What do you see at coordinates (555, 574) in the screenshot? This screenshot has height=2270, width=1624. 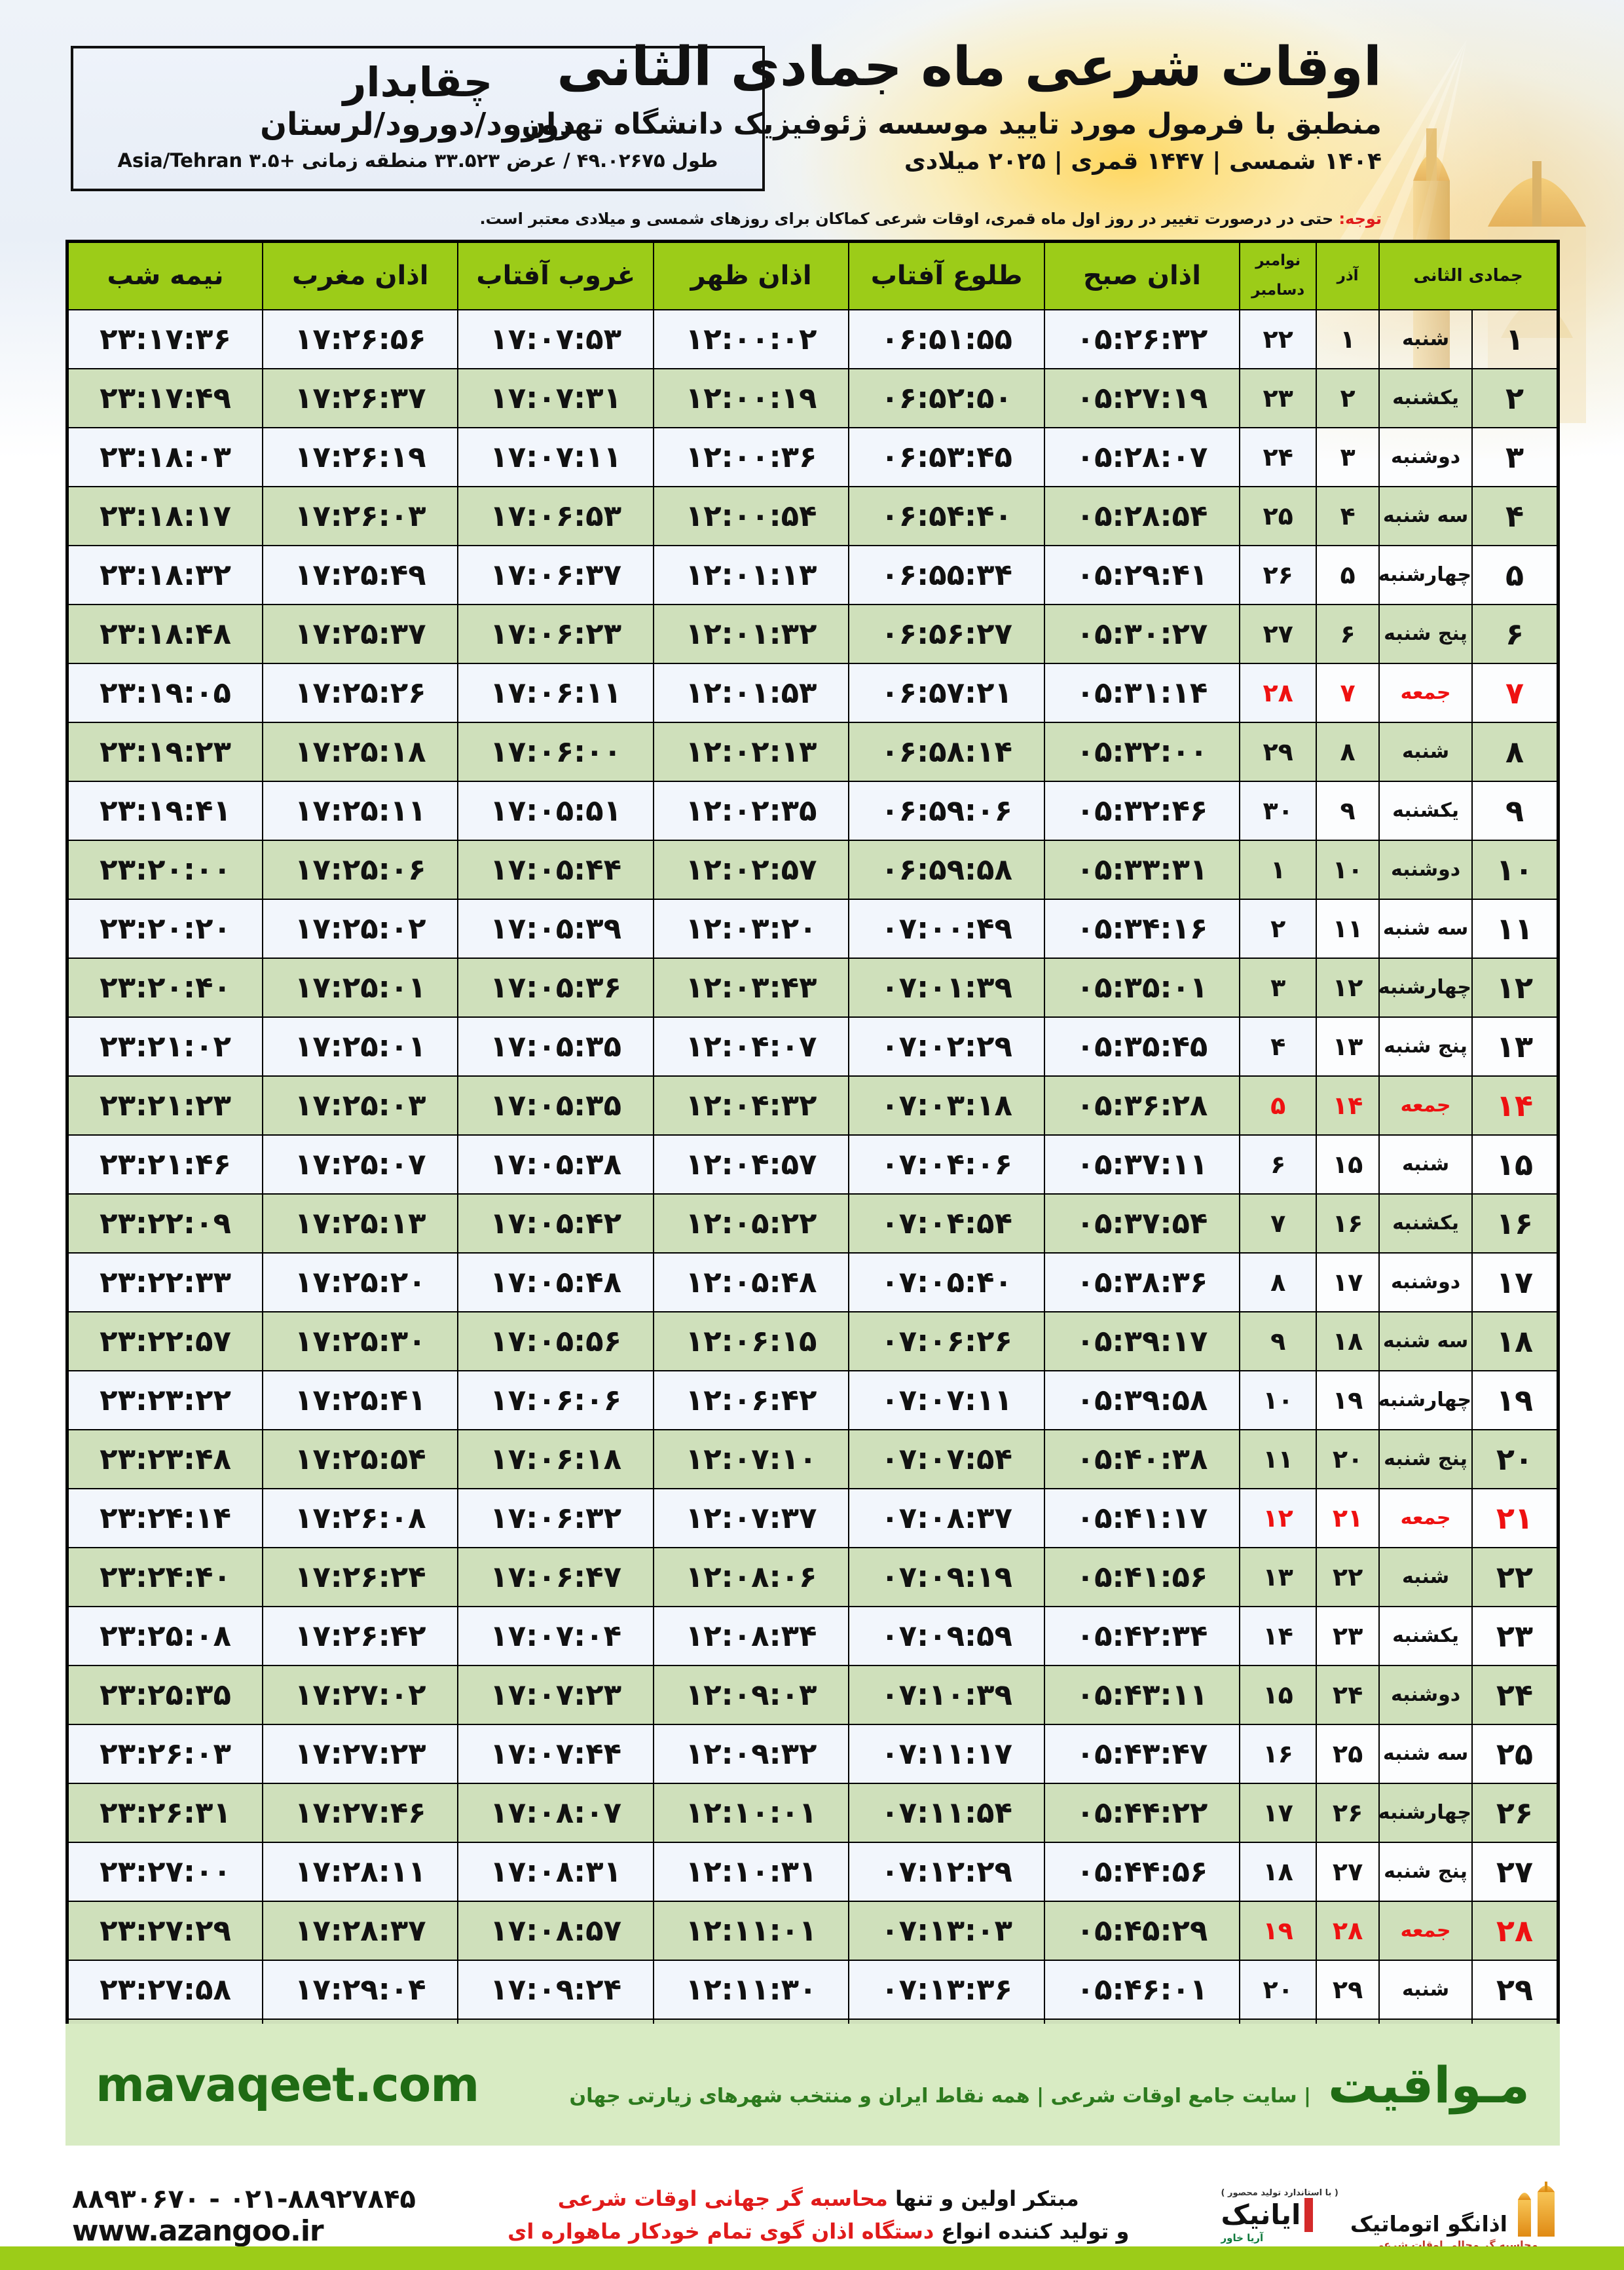 I see `time-sunset: ۱۷:۰۶:۳۷` at bounding box center [555, 574].